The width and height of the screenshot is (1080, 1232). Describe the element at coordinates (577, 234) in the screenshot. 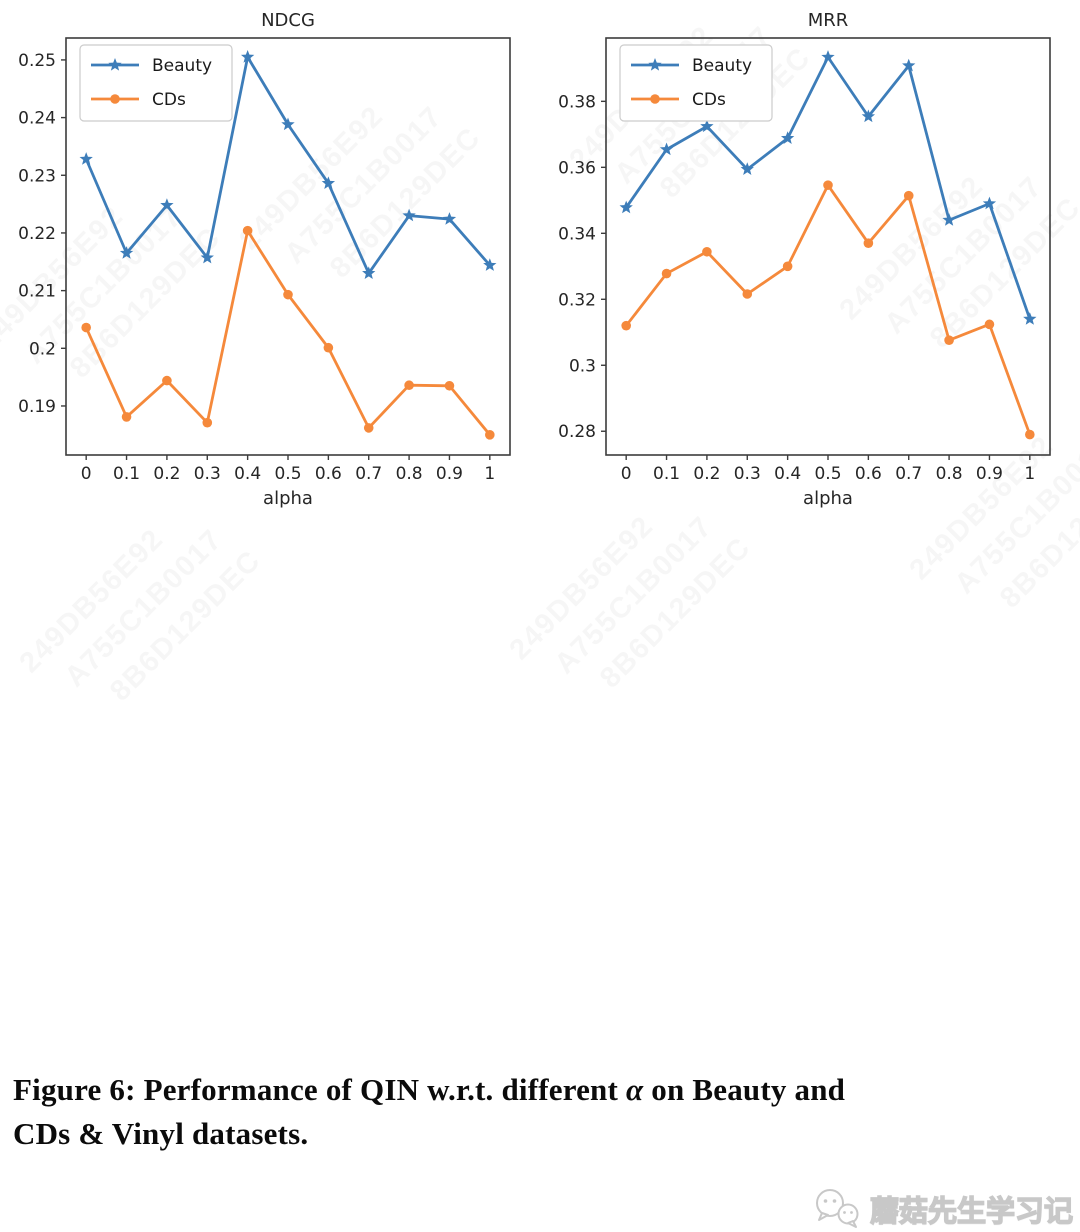

I see `svg-text: 0.34` at that location.